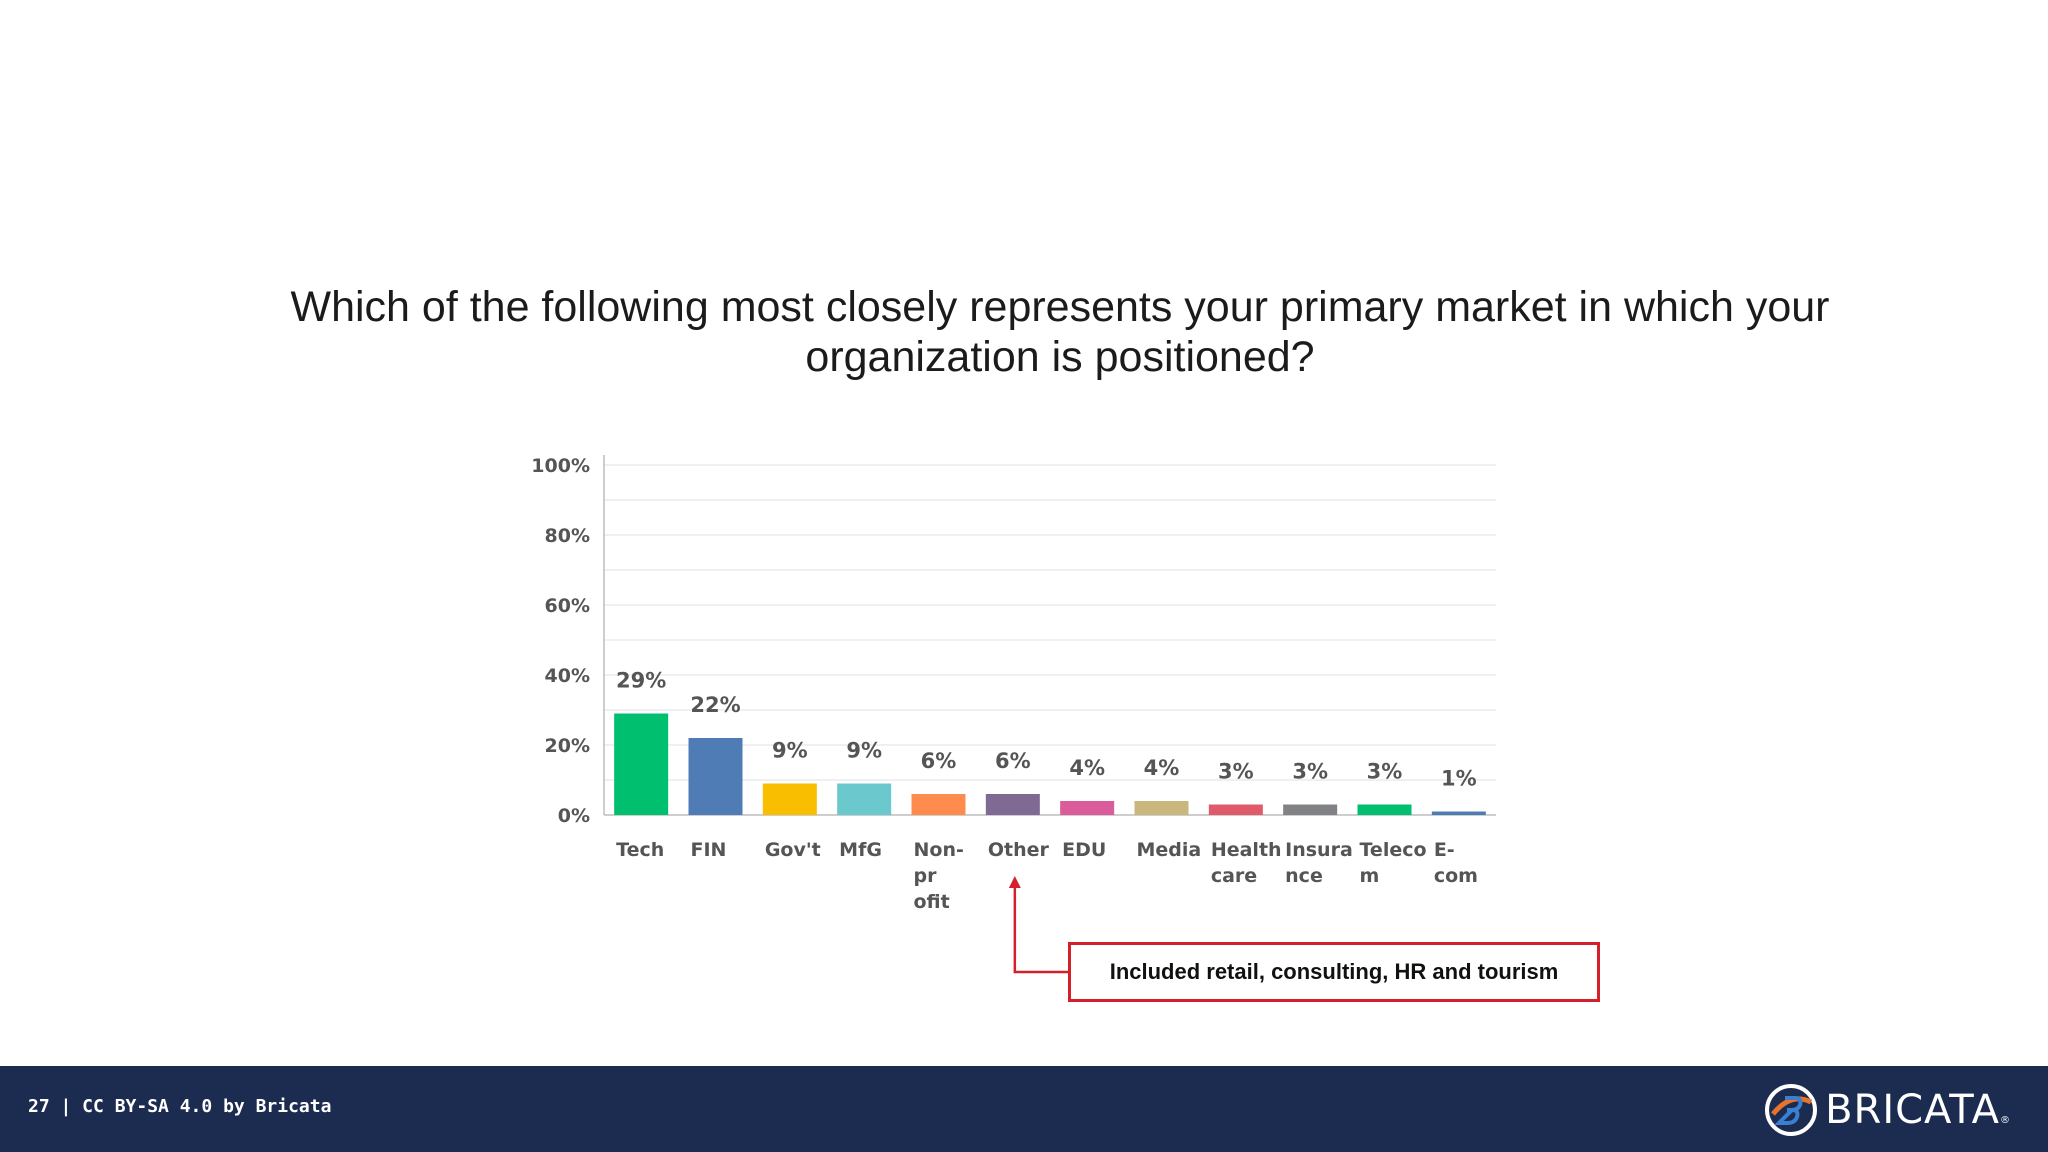 This screenshot has height=1152, width=2048. I want to click on x-tick-label: Media, so click(1169, 850).